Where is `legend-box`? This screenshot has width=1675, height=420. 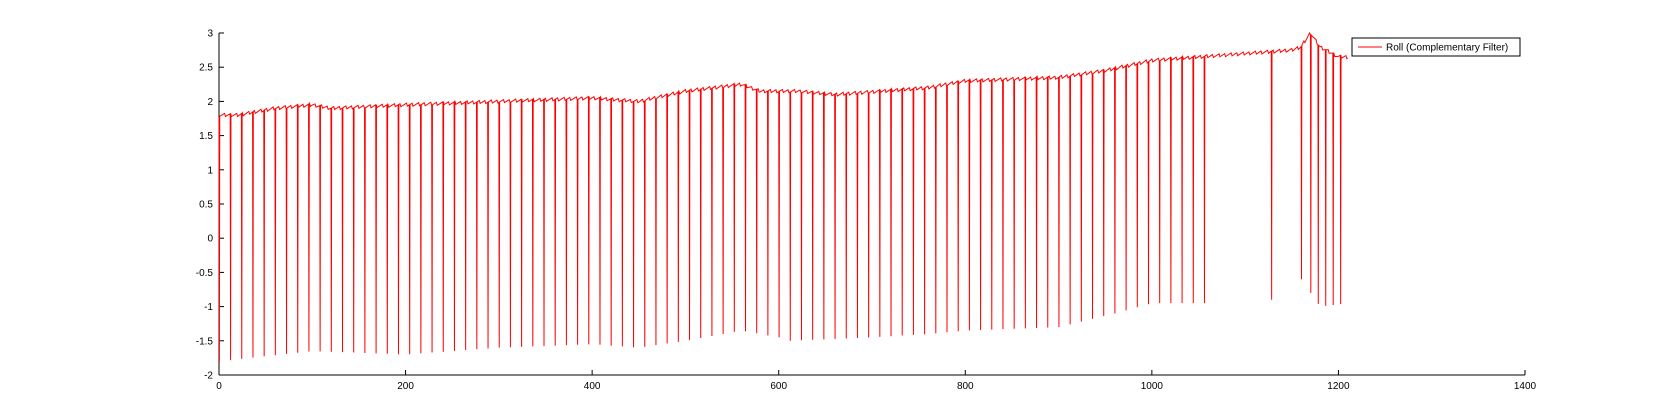
legend-box is located at coordinates (1436, 47).